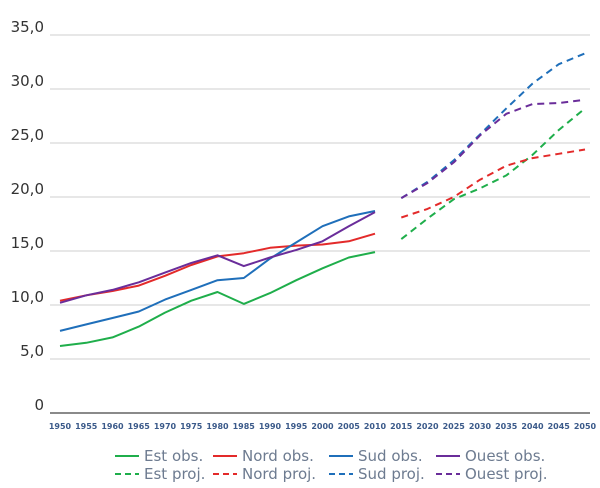 The width and height of the screenshot is (600, 488). I want to click on y-tick-label: 0, so click(39, 405).